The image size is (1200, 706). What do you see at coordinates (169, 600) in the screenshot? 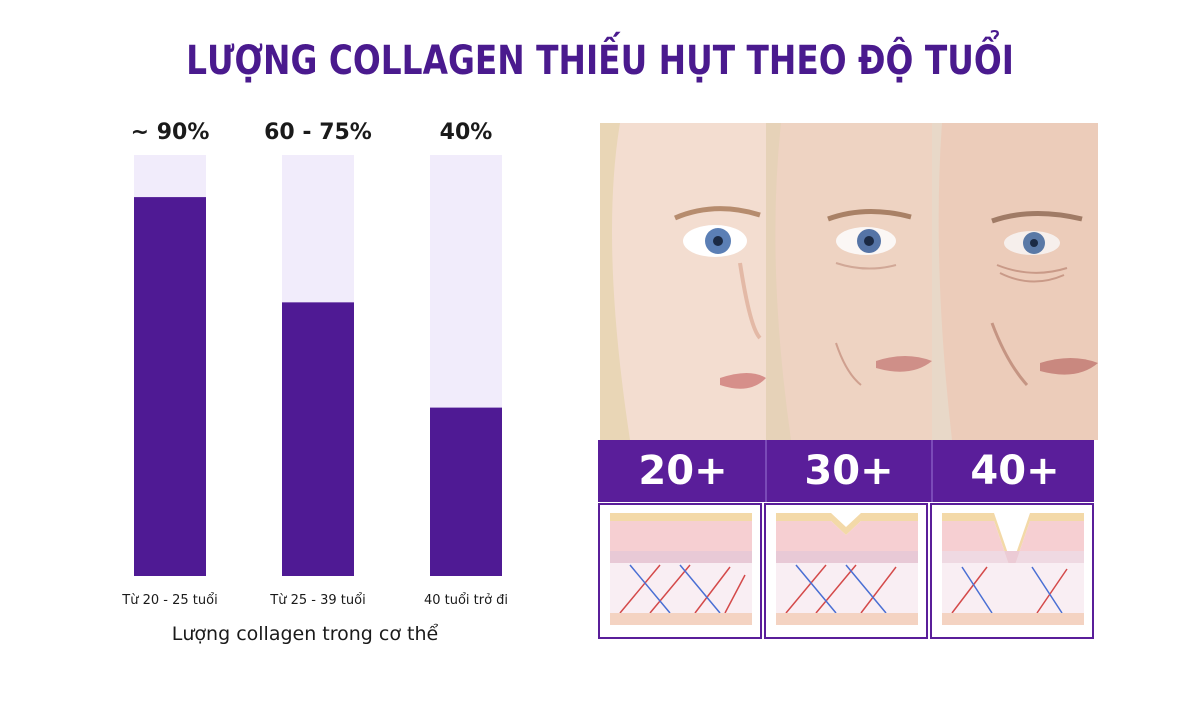
I see `category-label: Từ 20 - 25 tuổi` at bounding box center [169, 600].